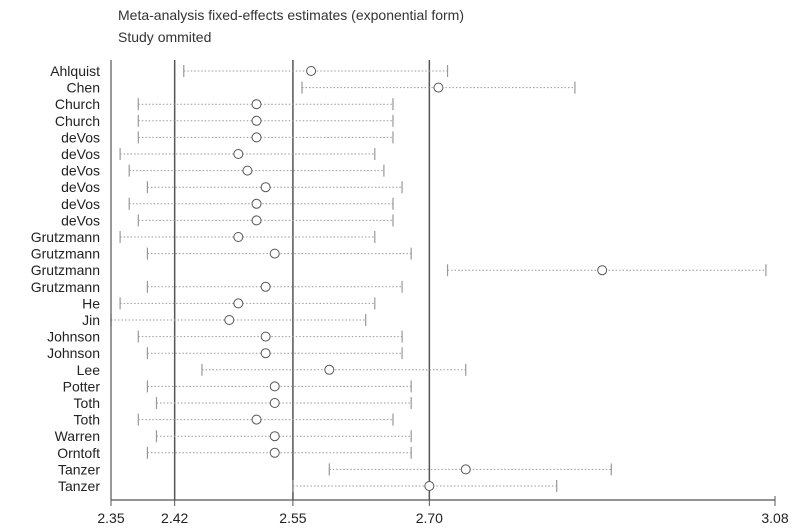 This screenshot has width=798, height=529. What do you see at coordinates (165, 37) in the screenshot?
I see `chart-subtitle: Study ommited` at bounding box center [165, 37].